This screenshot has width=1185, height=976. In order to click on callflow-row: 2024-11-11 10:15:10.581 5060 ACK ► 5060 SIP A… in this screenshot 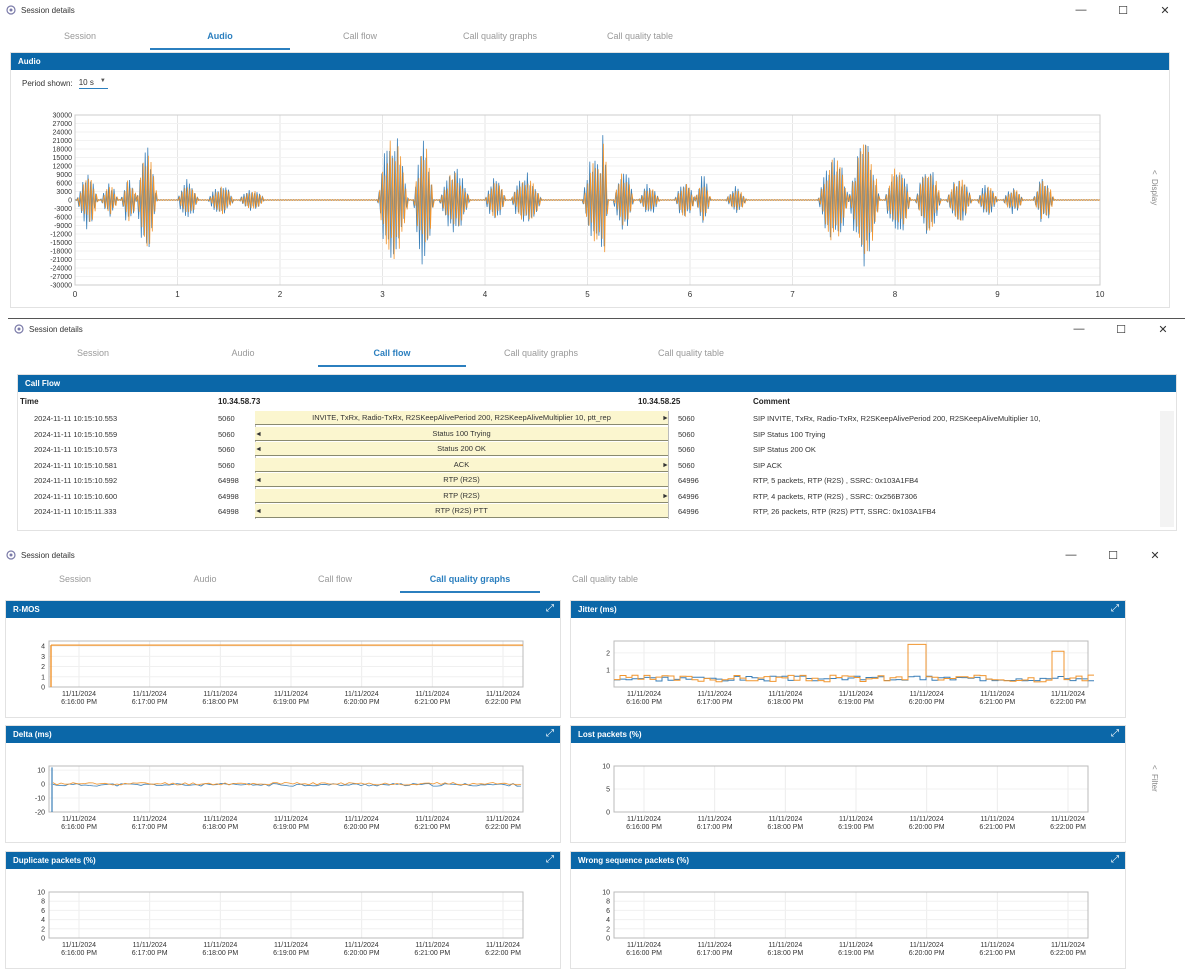, I will do `click(588, 464)`.